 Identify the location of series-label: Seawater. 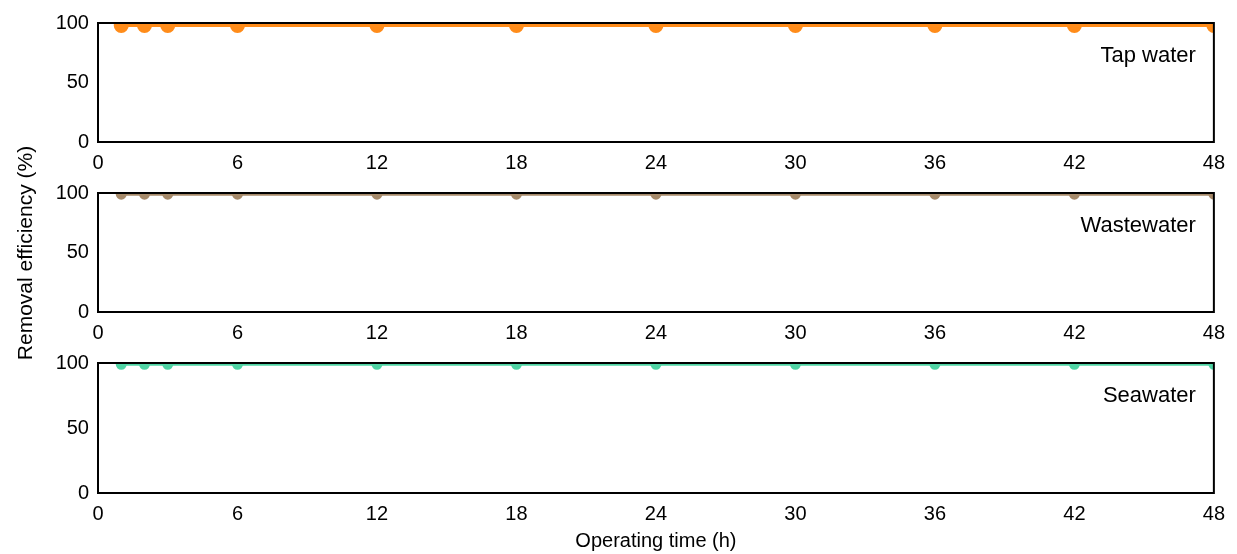
(1149, 395).